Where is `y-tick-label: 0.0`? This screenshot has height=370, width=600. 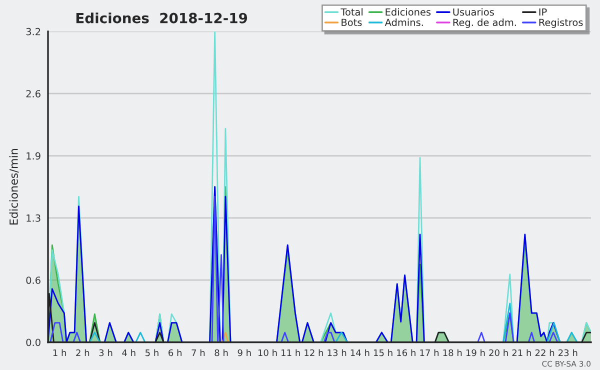 y-tick-label: 0.0 is located at coordinates (33, 342).